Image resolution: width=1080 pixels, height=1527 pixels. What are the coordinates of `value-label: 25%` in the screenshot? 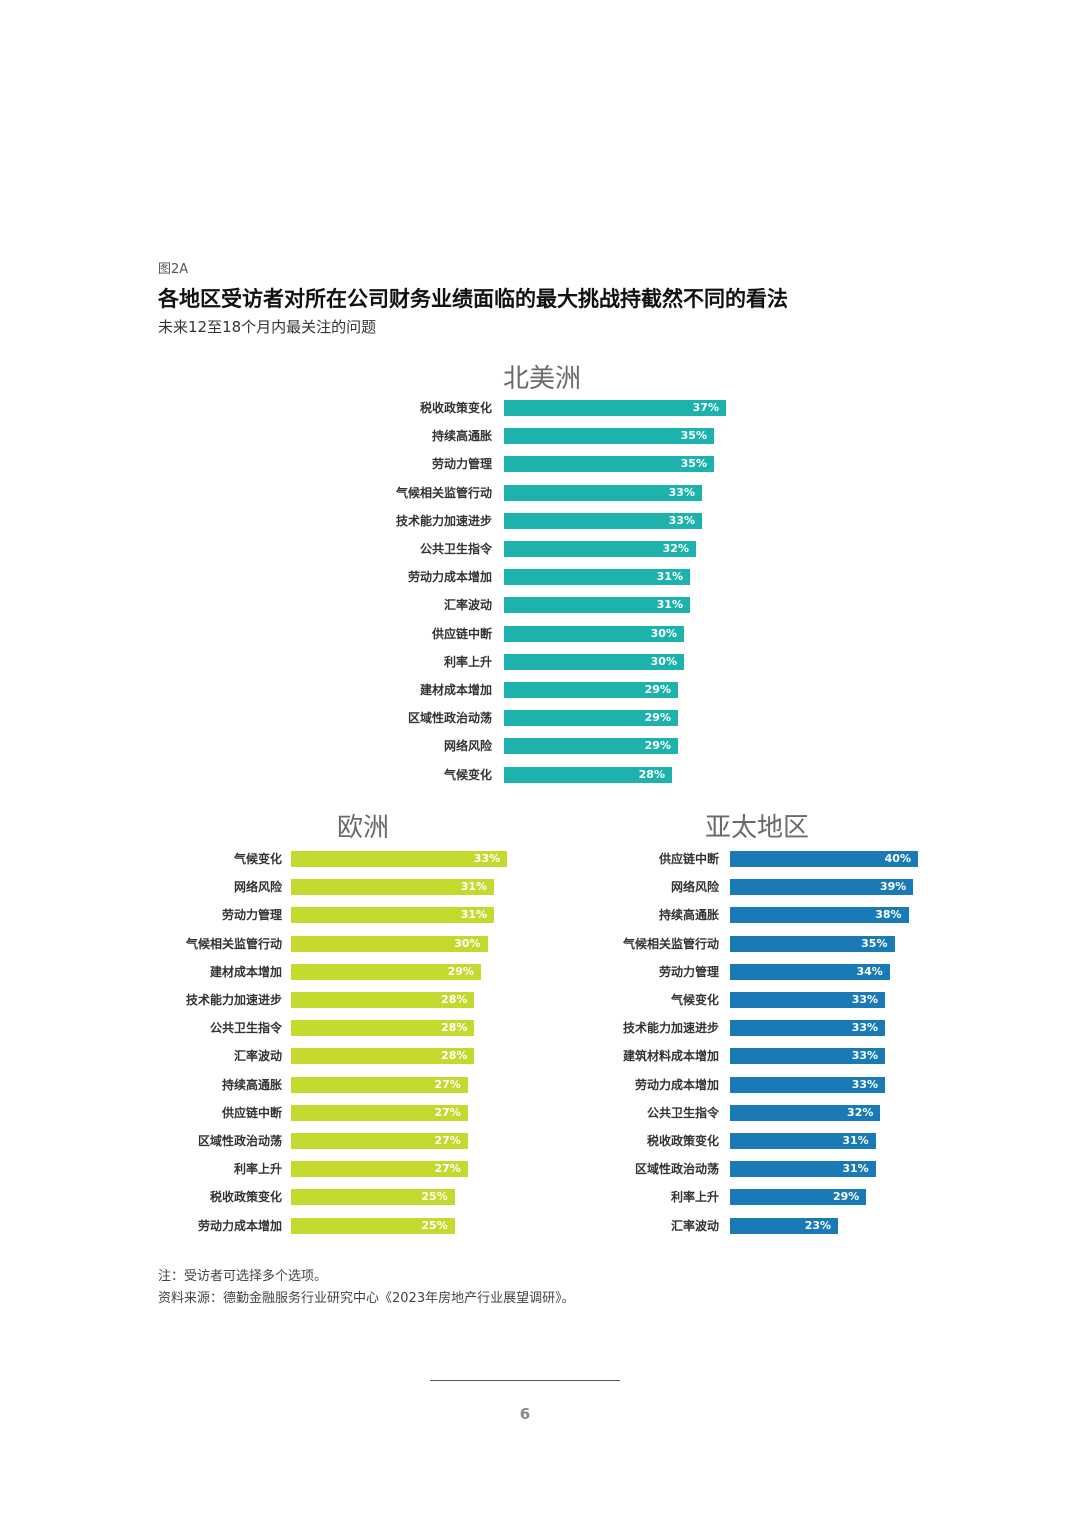 It's located at (434, 1197).